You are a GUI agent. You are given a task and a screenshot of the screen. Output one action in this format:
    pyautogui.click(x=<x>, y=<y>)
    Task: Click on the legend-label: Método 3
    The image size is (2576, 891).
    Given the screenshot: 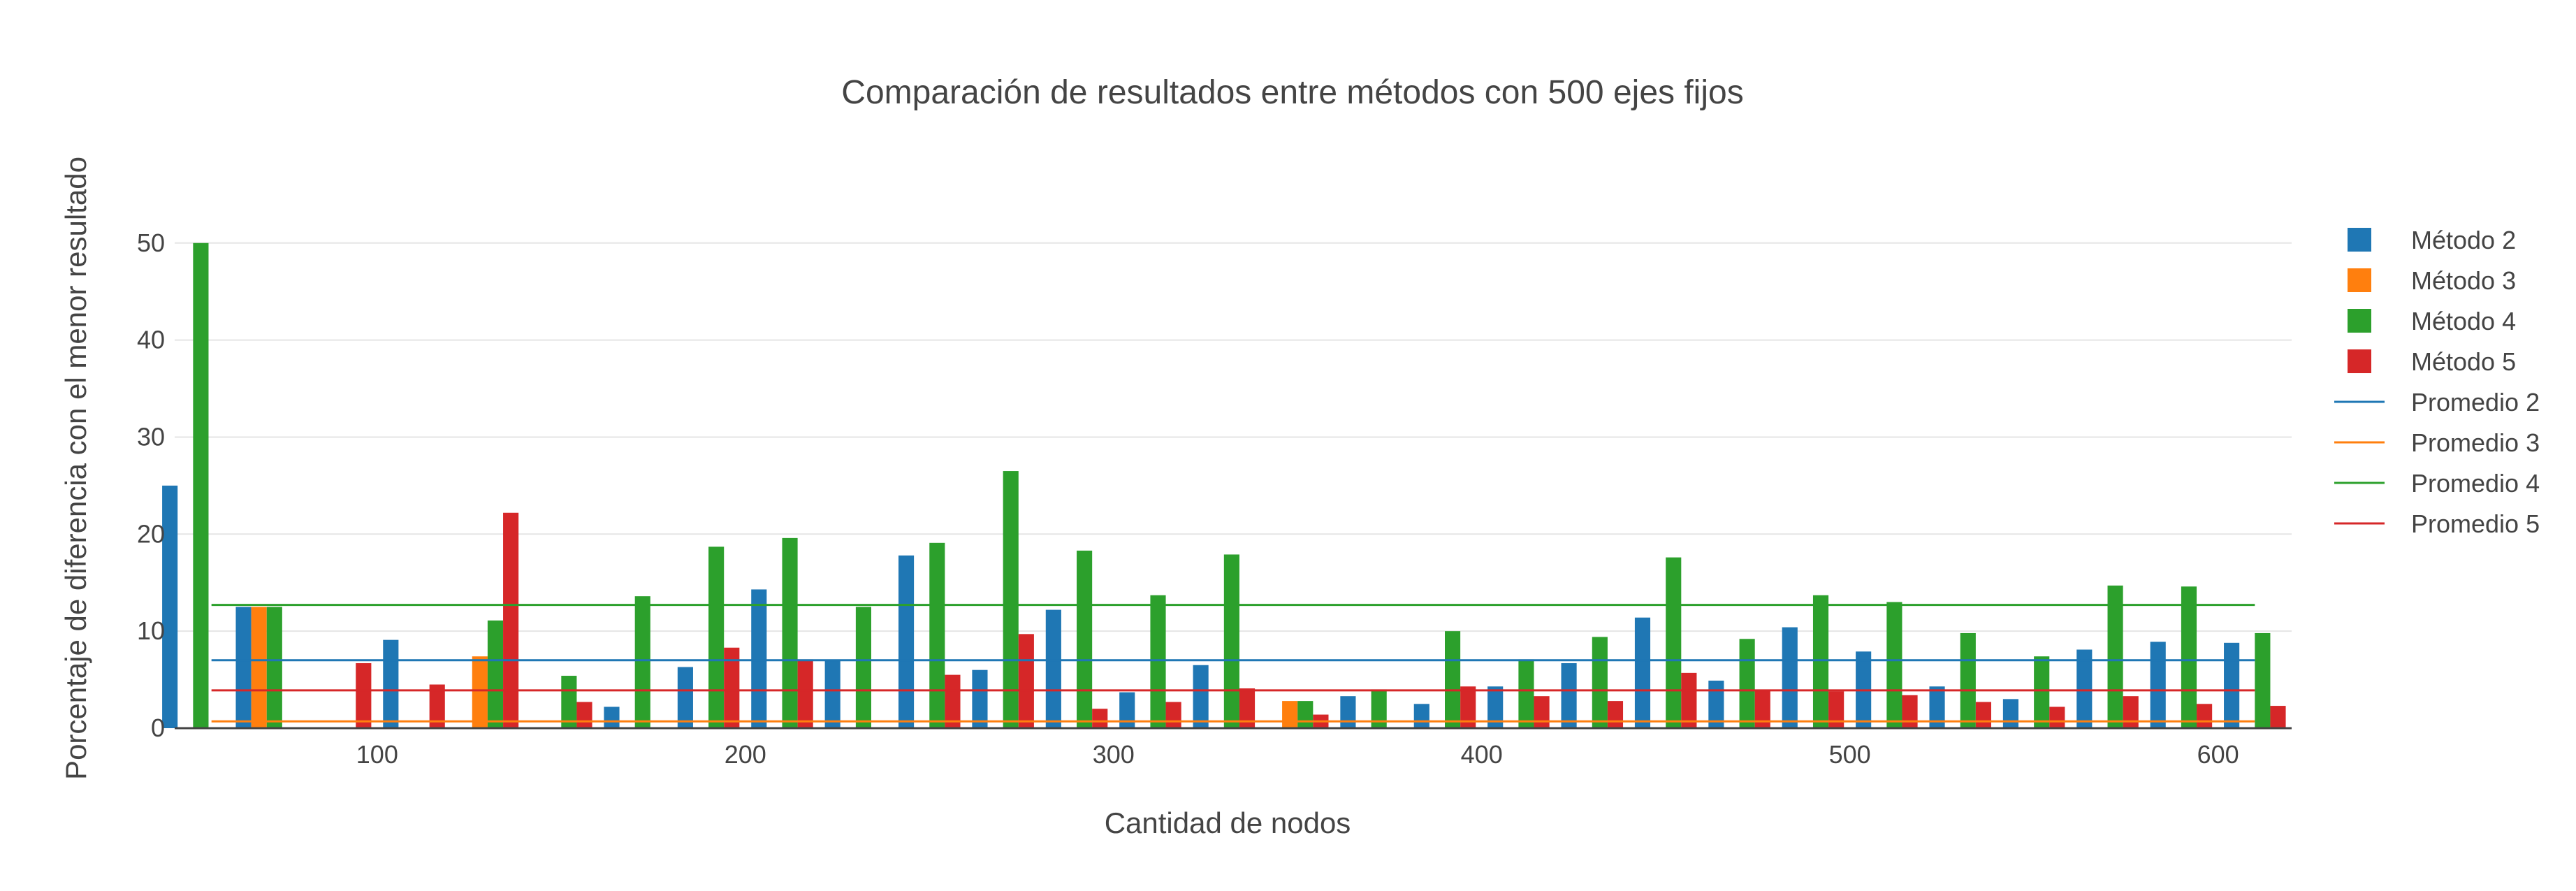 What is the action you would take?
    pyautogui.click(x=2463, y=280)
    